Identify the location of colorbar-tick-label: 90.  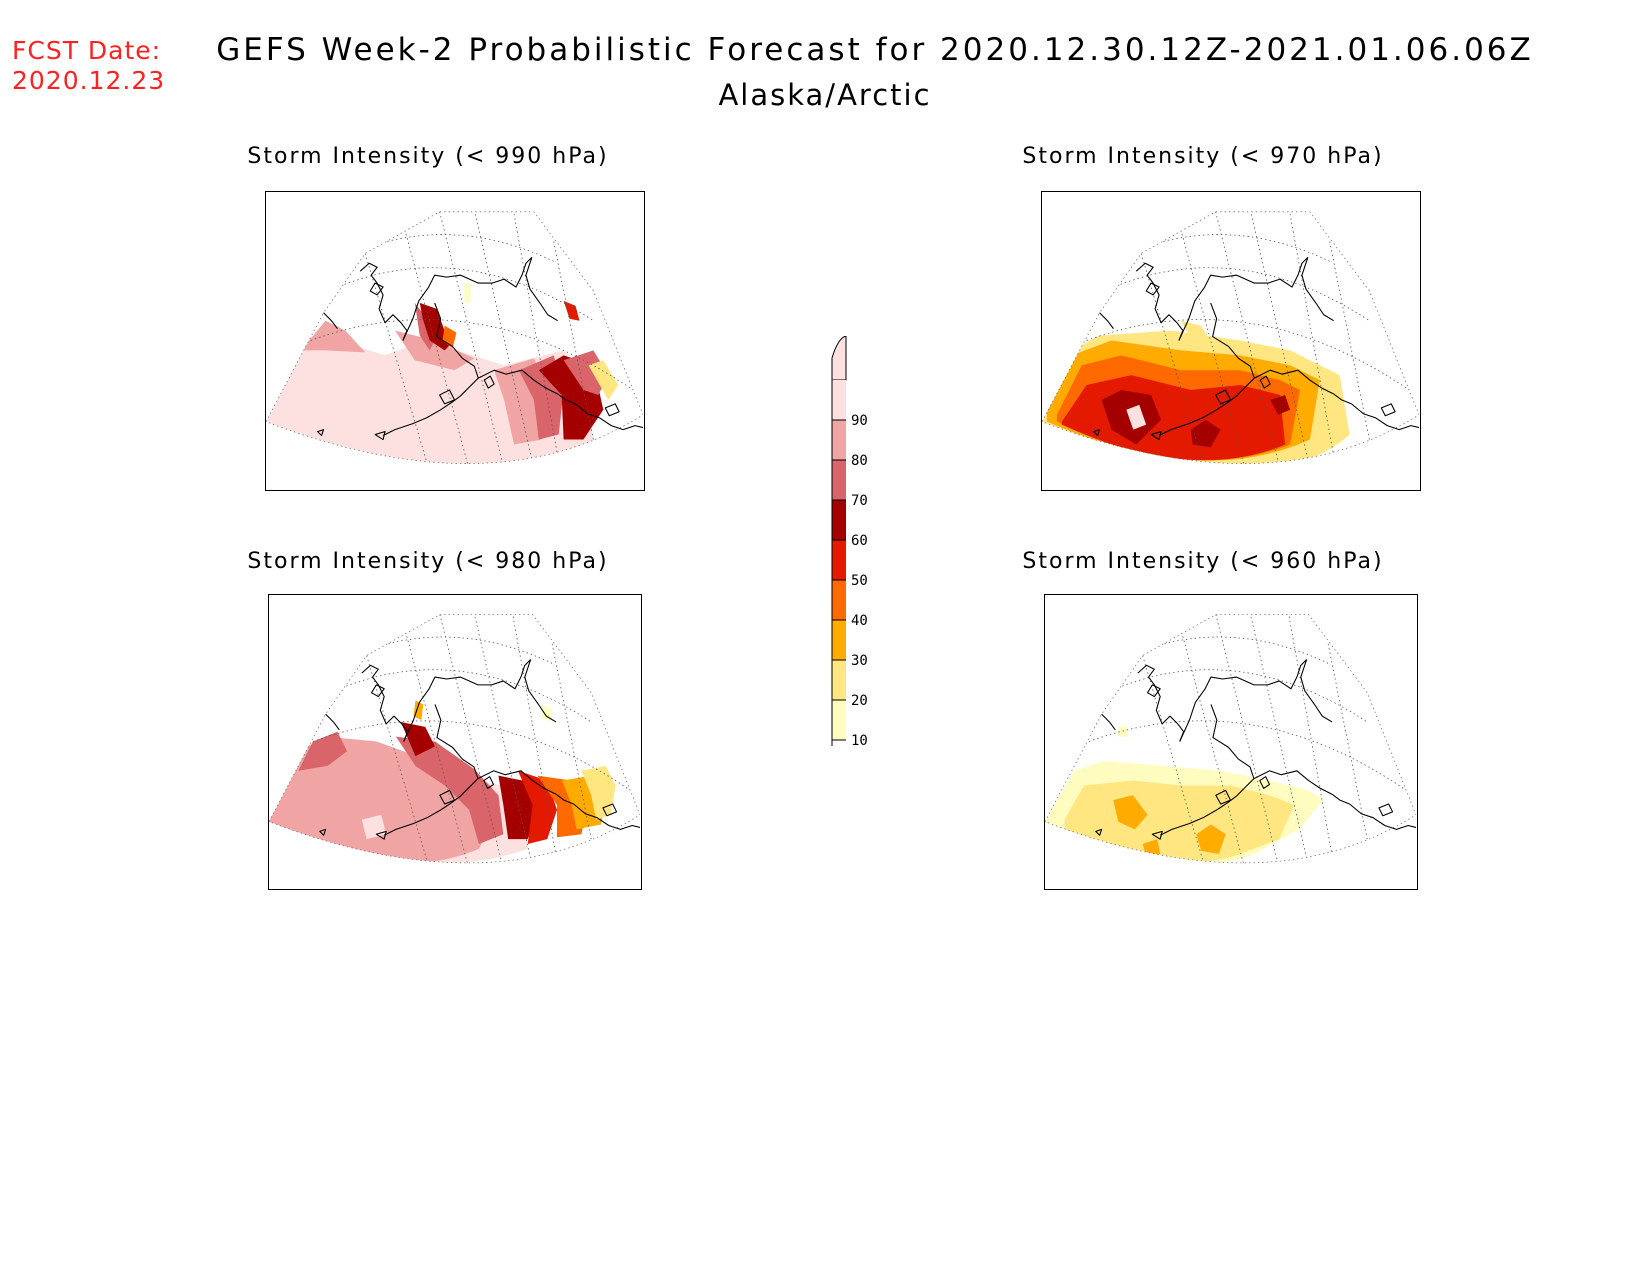
(859, 421).